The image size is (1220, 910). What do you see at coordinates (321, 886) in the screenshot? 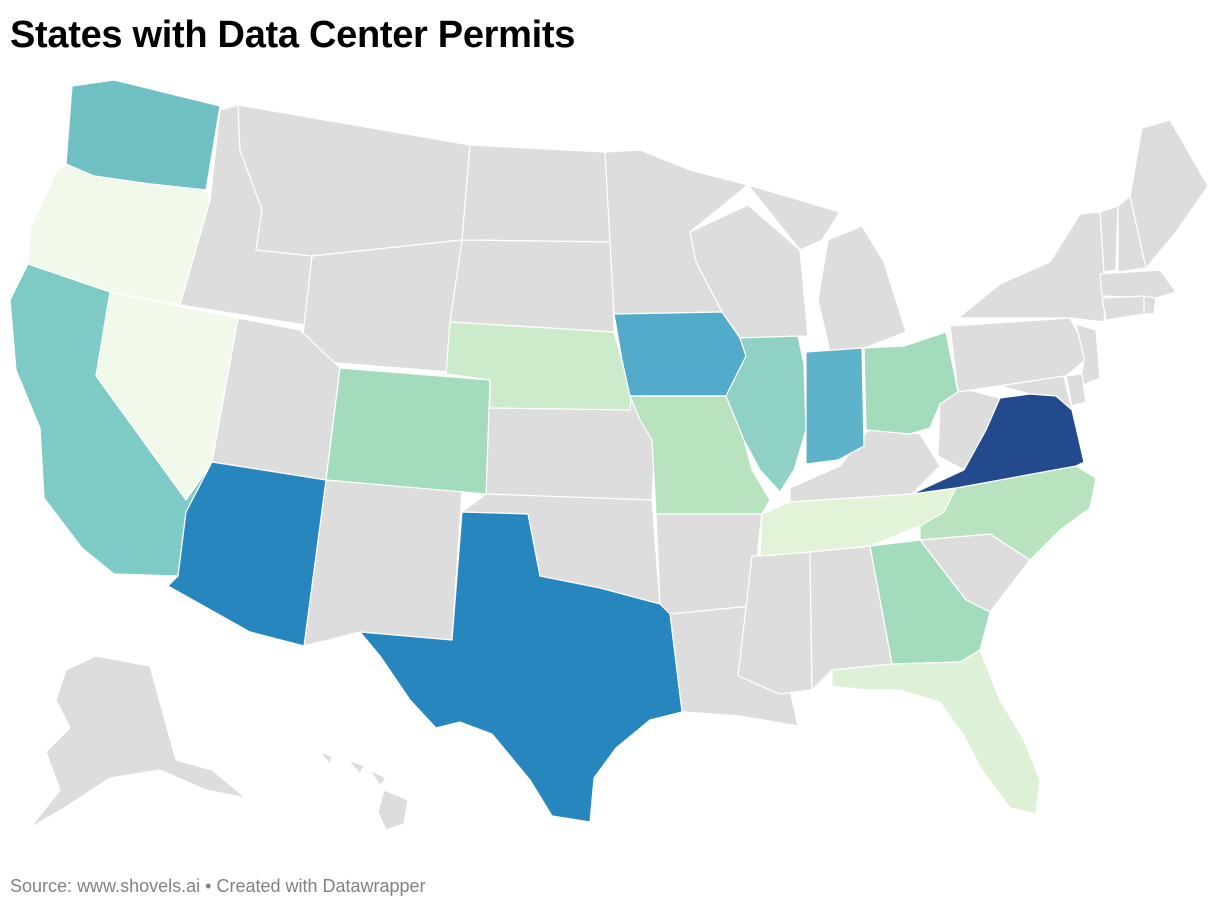
I see `credit-text: Created with Datawrapper` at bounding box center [321, 886].